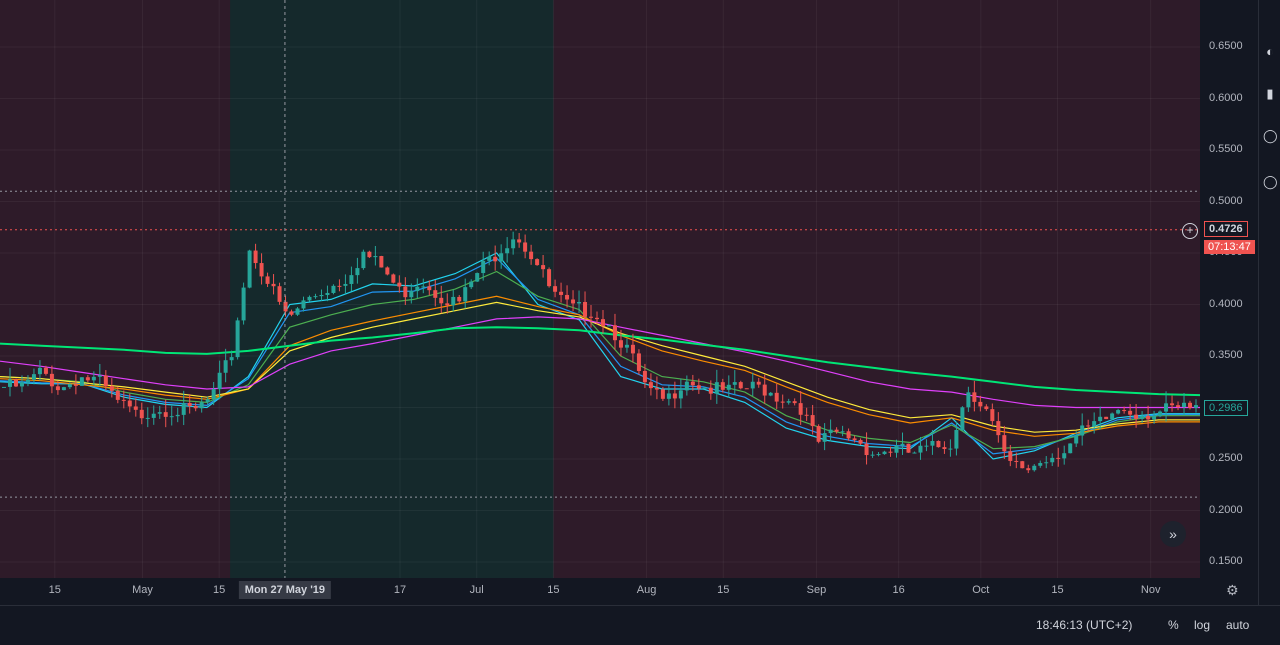 Image resolution: width=1280 pixels, height=645 pixels. I want to click on crosshair-date-label: Mon 27 May '19, so click(285, 590).